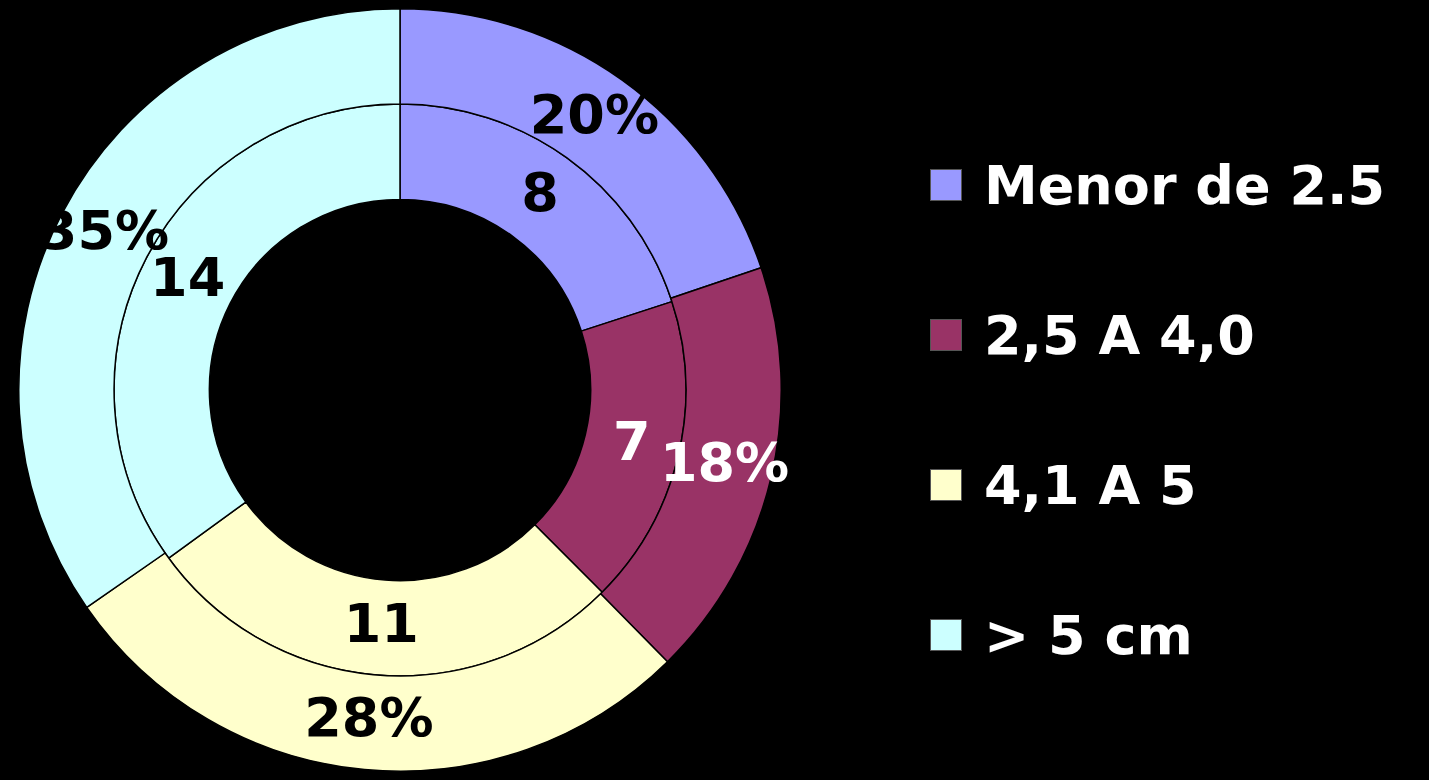  What do you see at coordinates (540, 193) in the screenshot?
I see `data-label: 8` at bounding box center [540, 193].